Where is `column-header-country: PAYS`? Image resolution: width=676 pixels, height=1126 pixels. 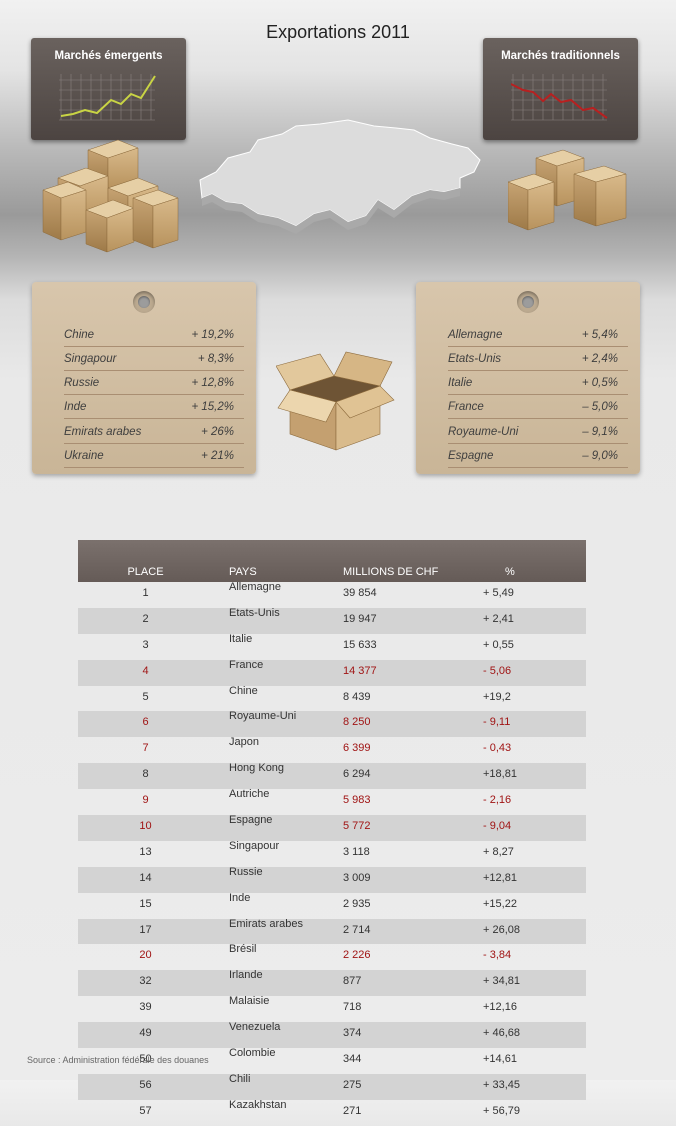
column-header-country: PAYS is located at coordinates (278, 561).